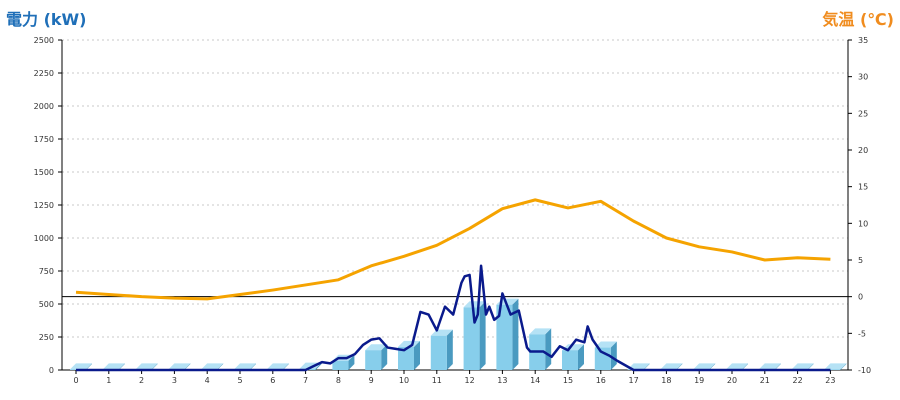 This screenshot has width=900, height=400. What do you see at coordinates (830, 380) in the screenshot?
I see `x-tick-label: 23` at bounding box center [830, 380].